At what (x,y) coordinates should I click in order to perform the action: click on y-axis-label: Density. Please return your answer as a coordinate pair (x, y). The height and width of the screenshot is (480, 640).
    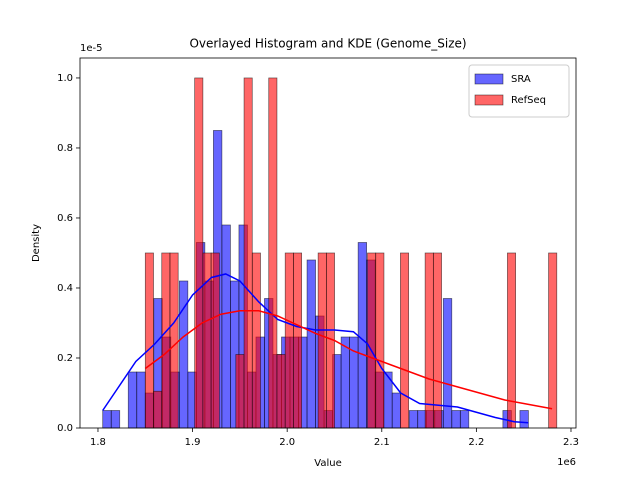
    Looking at the image, I should click on (36, 243).